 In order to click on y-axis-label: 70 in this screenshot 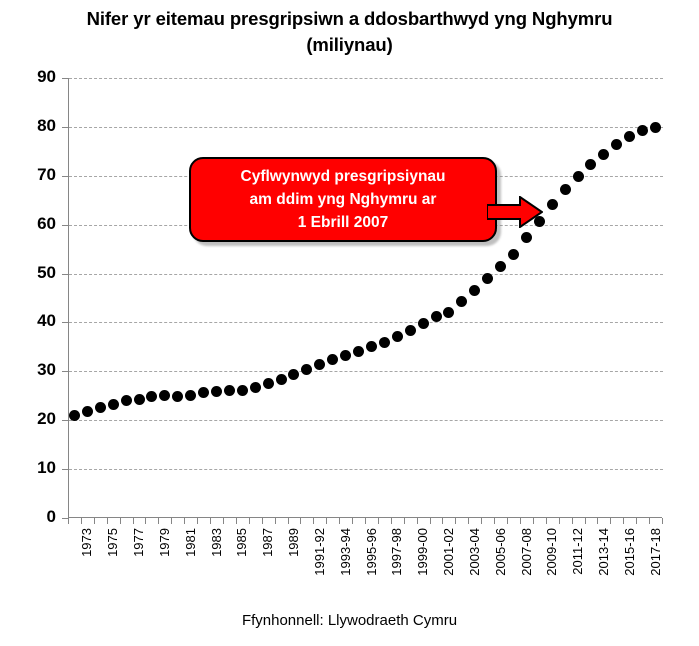, I will do `click(46, 174)`.